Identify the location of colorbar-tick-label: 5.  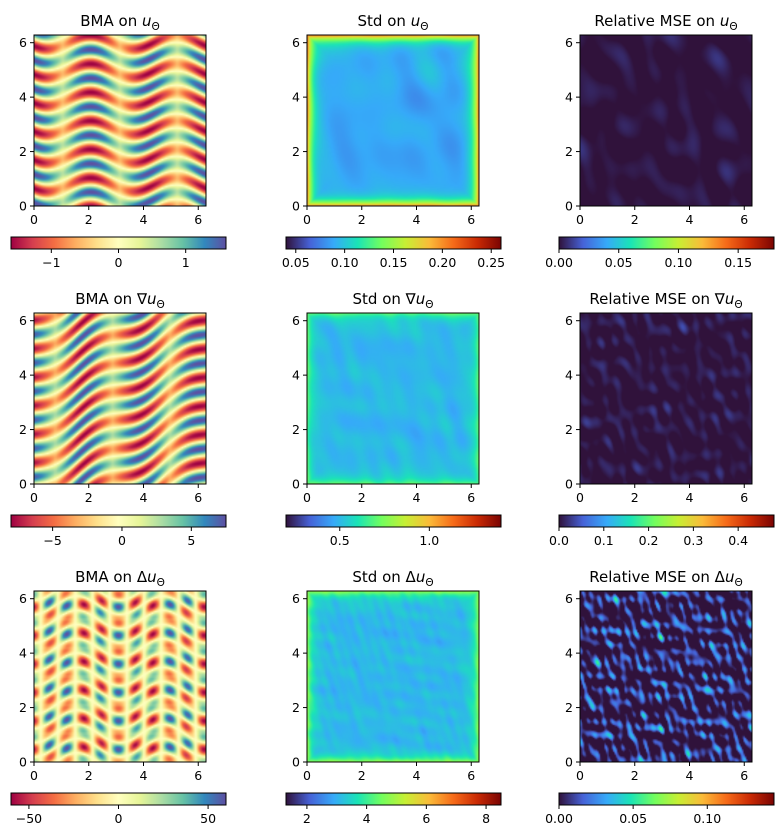
(191, 540).